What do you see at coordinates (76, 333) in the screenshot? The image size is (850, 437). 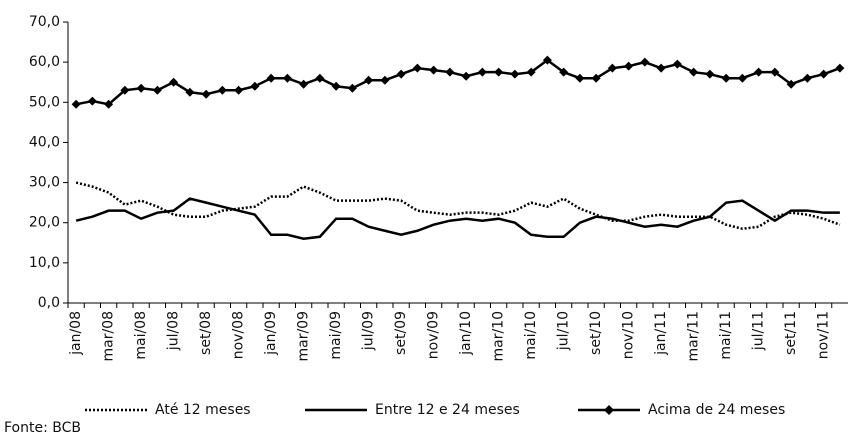 I see `x-tick-label: jan/08` at bounding box center [76, 333].